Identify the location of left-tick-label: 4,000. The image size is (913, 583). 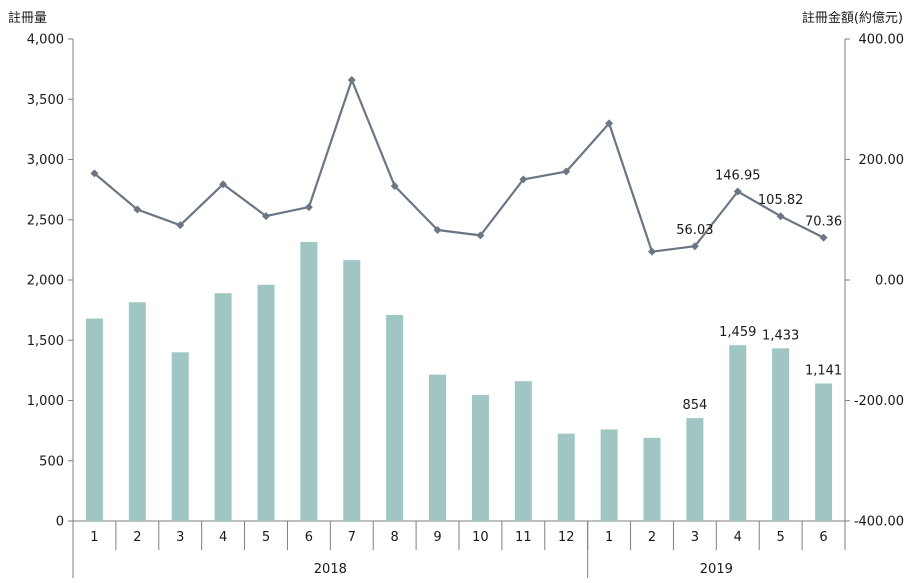
(45, 40).